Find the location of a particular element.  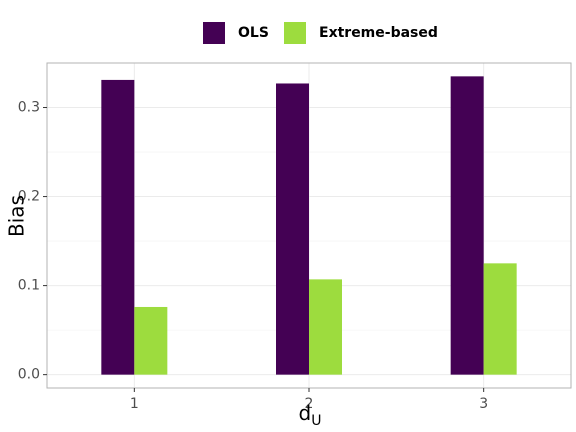

x-tick-label: 1 is located at coordinates (134, 404).